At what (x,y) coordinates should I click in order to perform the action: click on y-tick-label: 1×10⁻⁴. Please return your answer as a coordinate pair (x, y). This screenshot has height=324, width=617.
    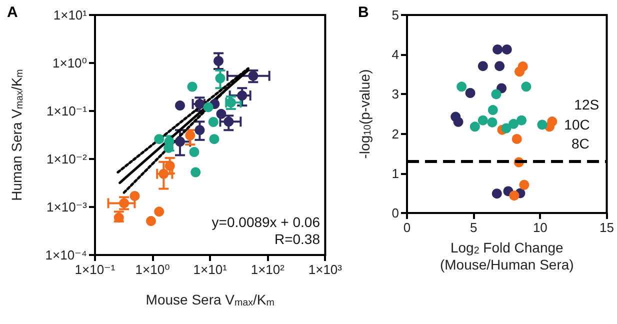
    Looking at the image, I should click on (66, 255).